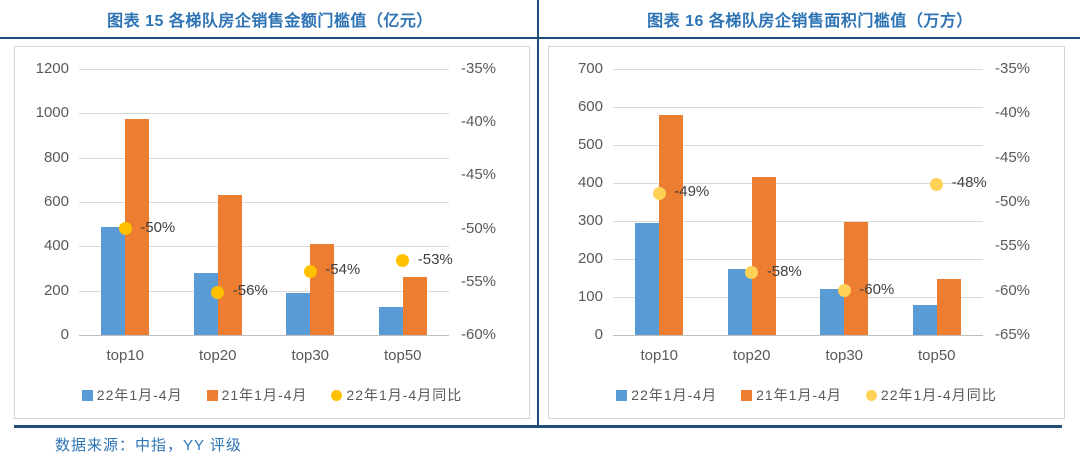  Describe the element at coordinates (1013, 334) in the screenshot. I see `secondary-axis-label: -65%` at that location.